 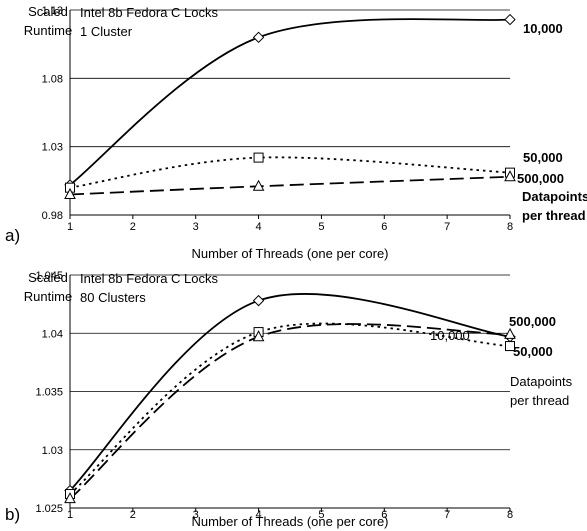 What do you see at coordinates (52, 79) in the screenshot?
I see `y-tick-label: 1.08` at bounding box center [52, 79].